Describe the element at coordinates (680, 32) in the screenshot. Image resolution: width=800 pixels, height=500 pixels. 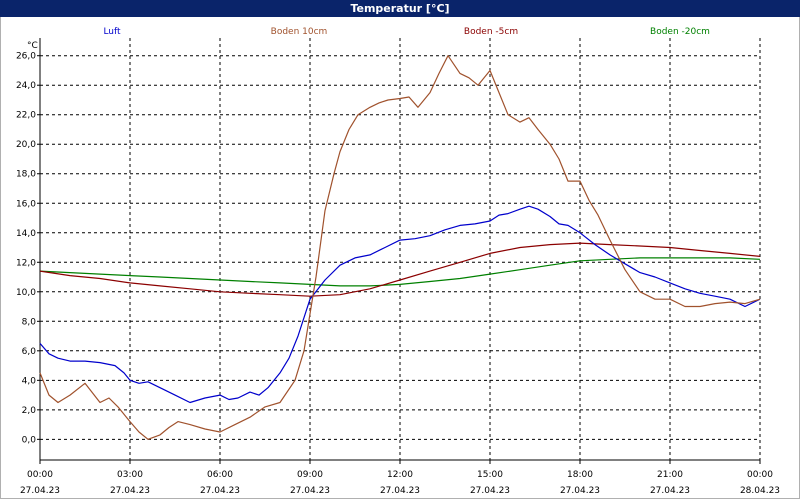
I see `legend-entry: Boden -20cm` at that location.